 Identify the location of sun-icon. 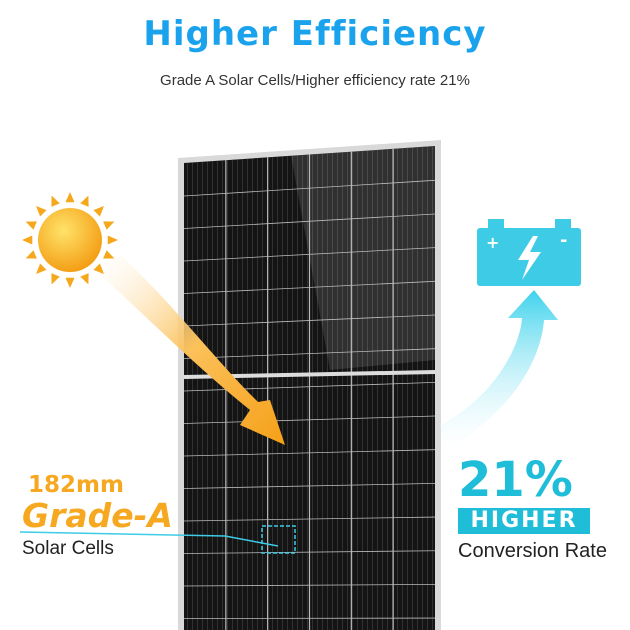
(70, 240).